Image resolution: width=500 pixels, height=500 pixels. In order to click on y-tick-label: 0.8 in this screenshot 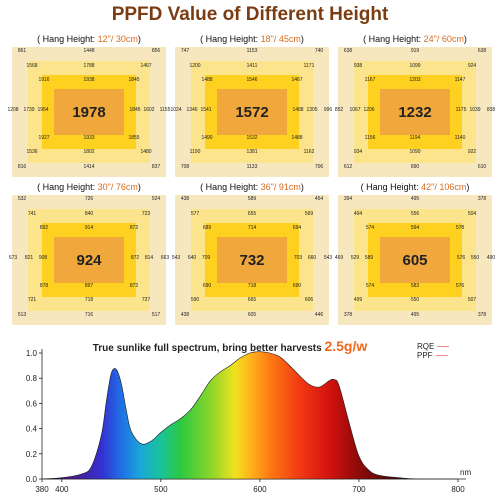, I will do `click(32, 378)`.